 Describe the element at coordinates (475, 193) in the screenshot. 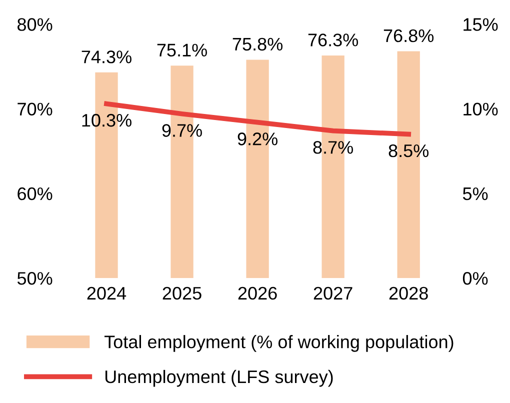

I see `y2-tick-label: 5%` at that location.